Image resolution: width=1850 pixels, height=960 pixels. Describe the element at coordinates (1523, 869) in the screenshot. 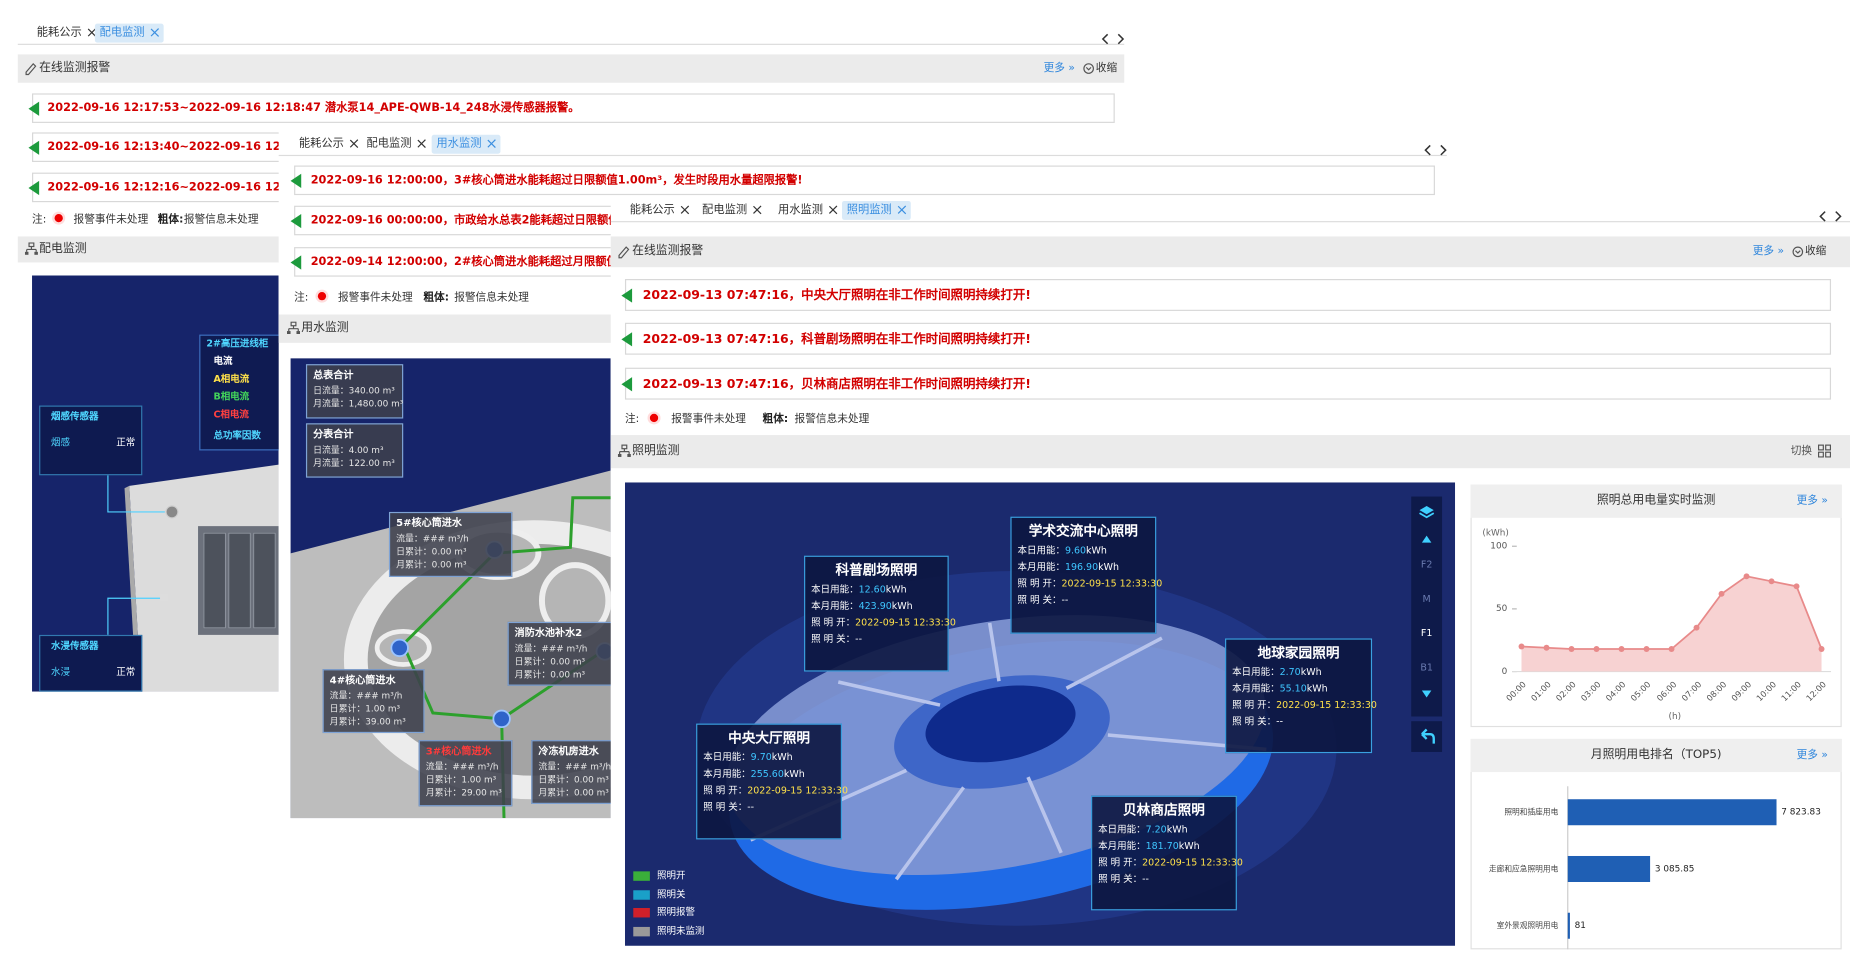

I see `category-label: 走廊和应急照明用电` at that location.